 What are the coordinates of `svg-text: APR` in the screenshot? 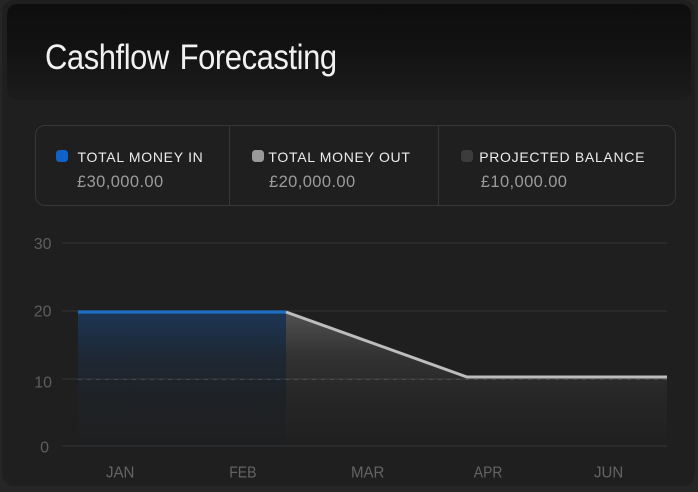 It's located at (488, 473).